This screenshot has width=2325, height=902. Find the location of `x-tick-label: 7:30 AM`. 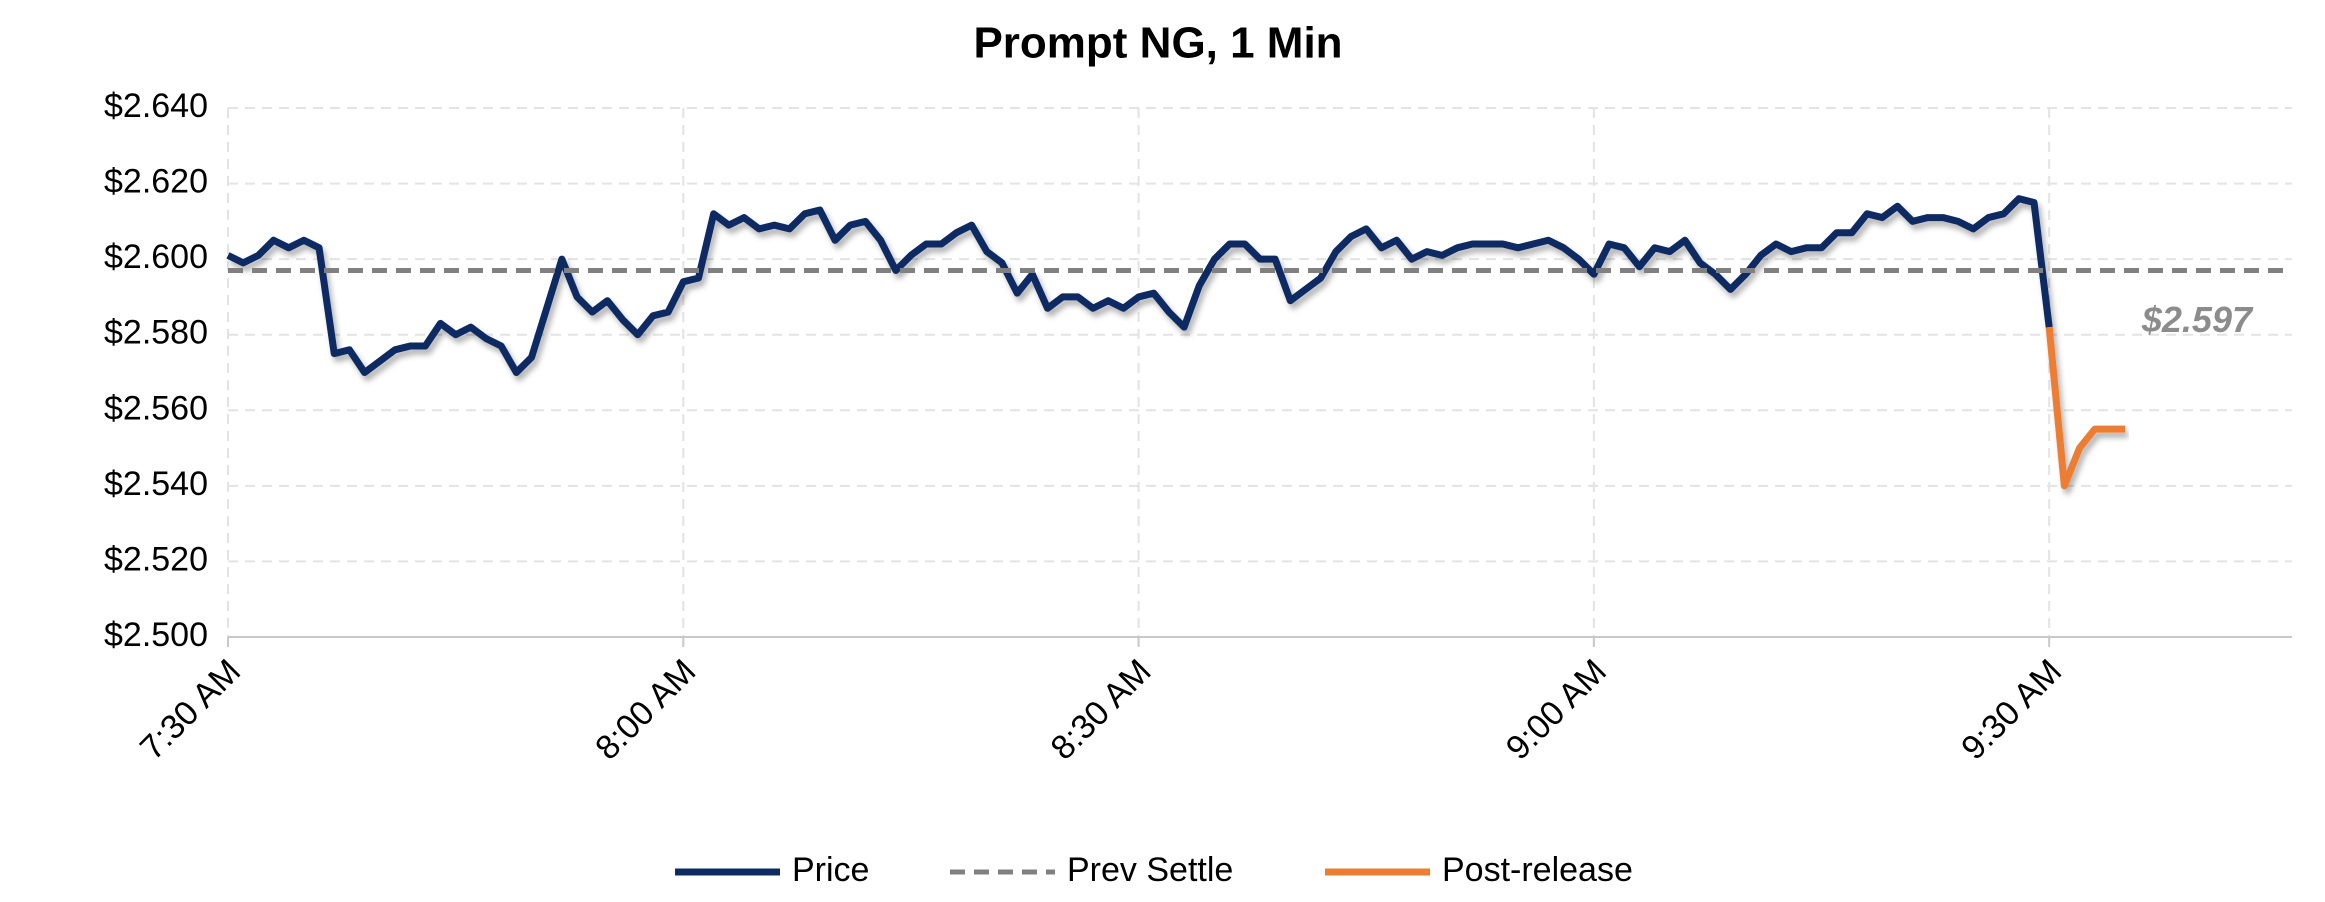

x-tick-label: 7:30 AM is located at coordinates (190, 709).